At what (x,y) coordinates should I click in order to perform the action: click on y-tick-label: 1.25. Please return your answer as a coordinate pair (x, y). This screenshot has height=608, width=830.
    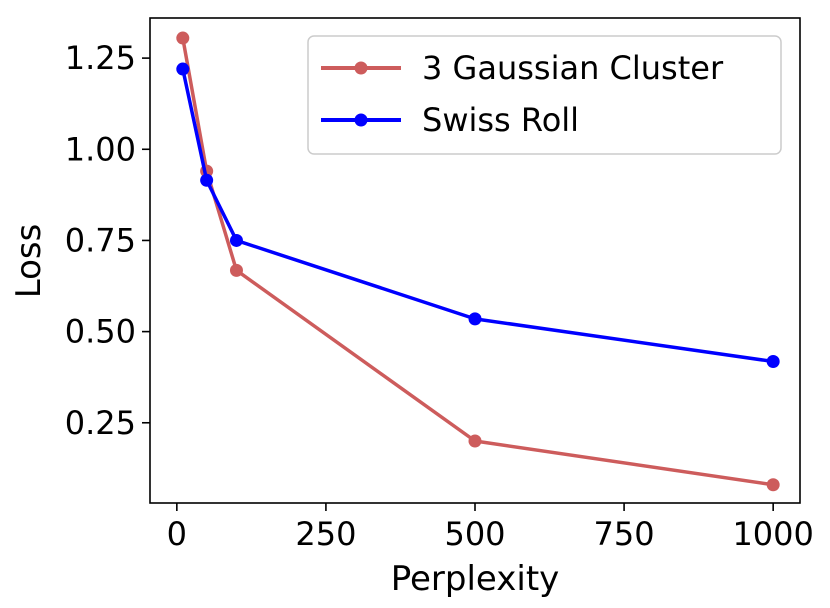
    Looking at the image, I should click on (100, 58).